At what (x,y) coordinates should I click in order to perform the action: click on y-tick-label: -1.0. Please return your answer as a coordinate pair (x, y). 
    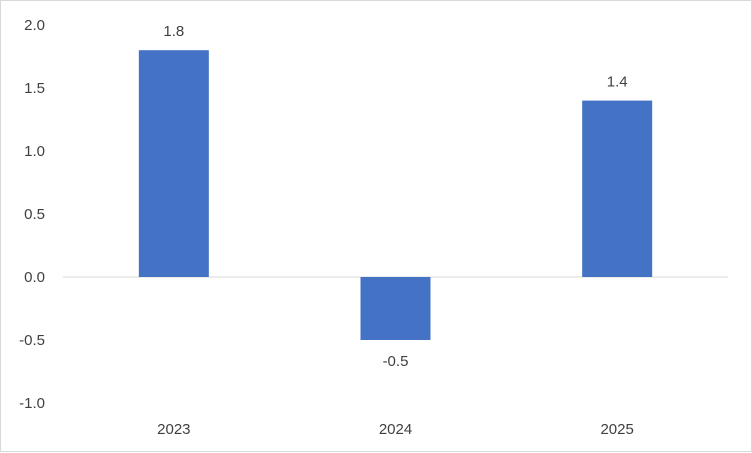
    Looking at the image, I should click on (32, 403).